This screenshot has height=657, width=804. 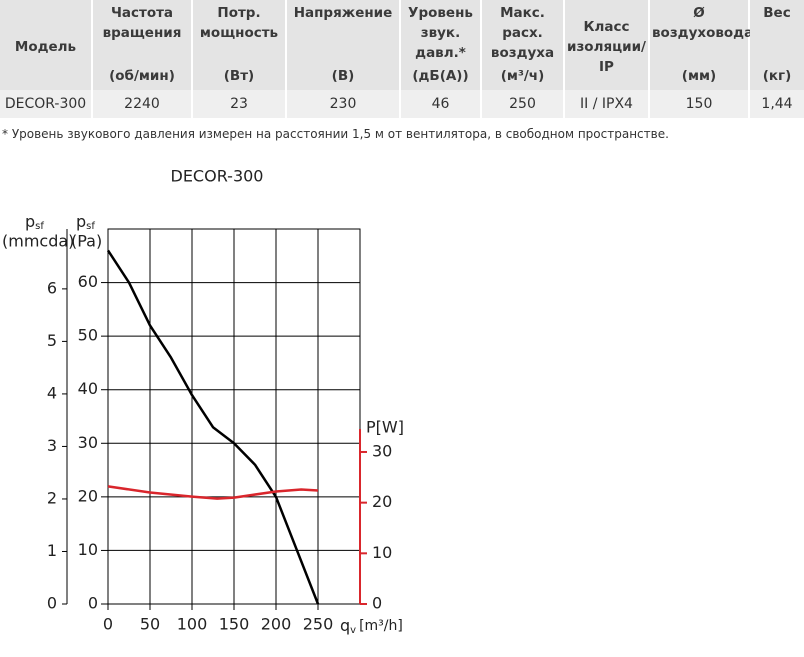 I want to click on header-name: Модель, so click(x=45, y=46).